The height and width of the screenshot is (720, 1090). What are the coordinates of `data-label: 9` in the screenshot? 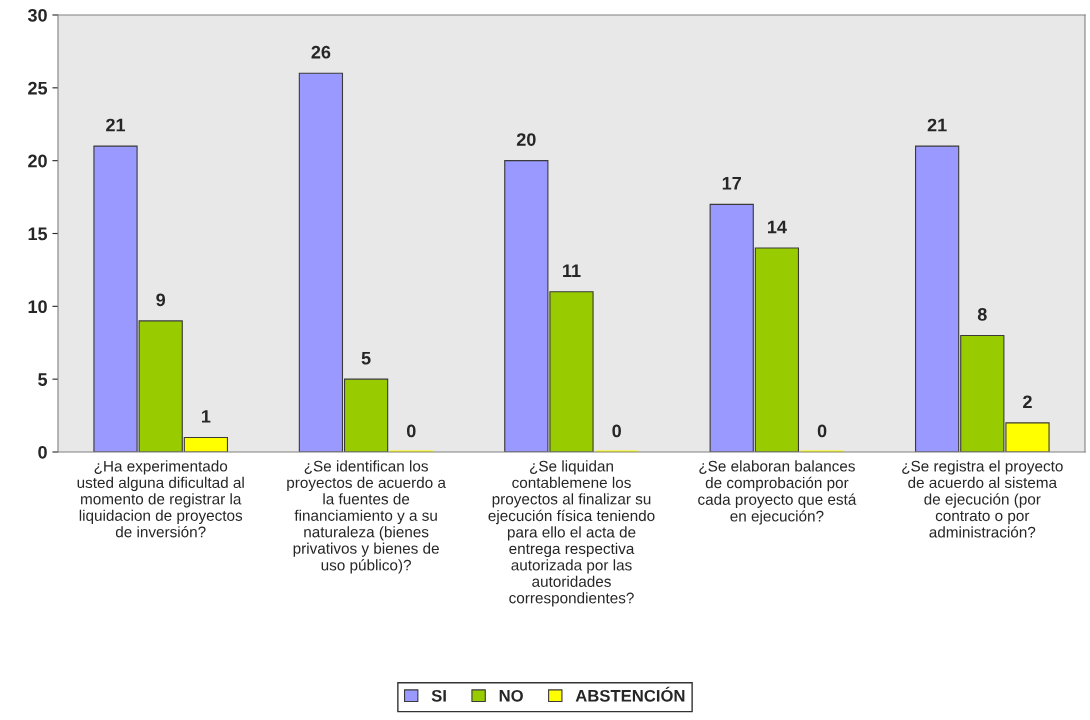 It's located at (161, 300).